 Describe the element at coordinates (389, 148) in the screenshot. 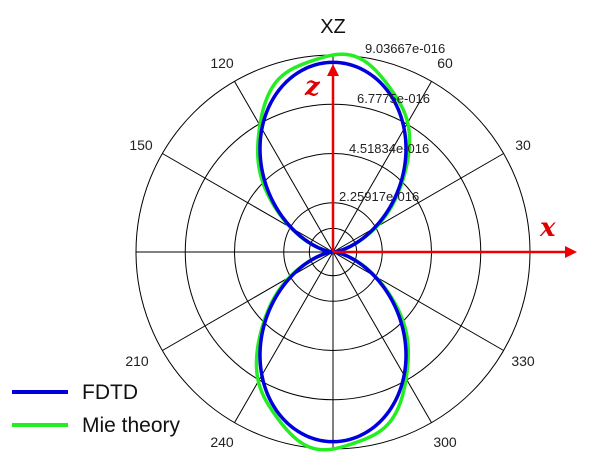

I see `radial-tick-label-2: 4.51834e-016` at that location.